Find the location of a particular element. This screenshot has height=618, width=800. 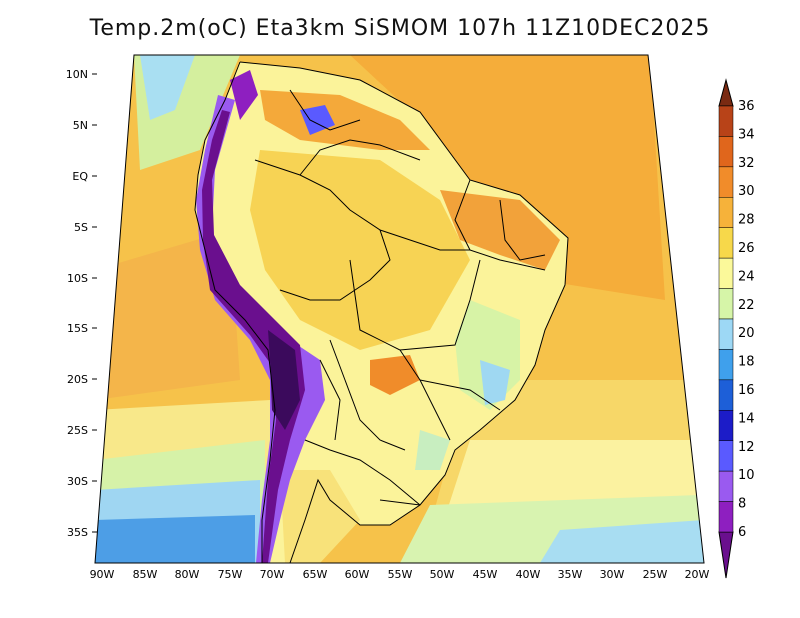

colorbar-max-arrow is located at coordinates (726, 92).